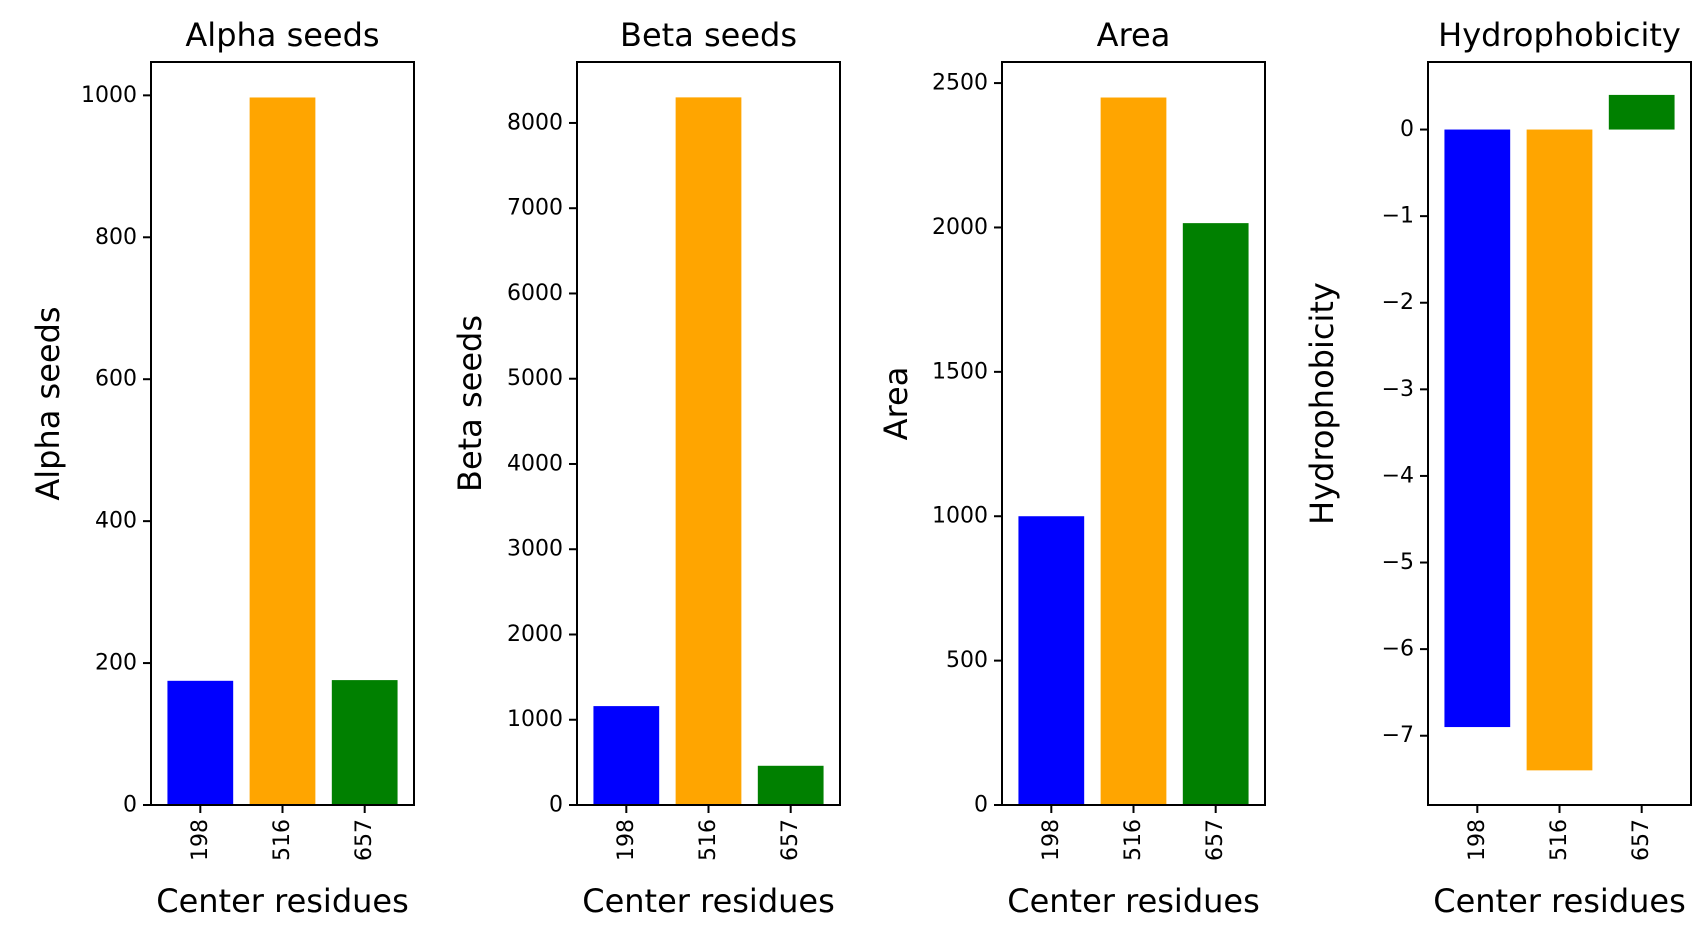 Image resolution: width=1706 pixels, height=937 pixels. Describe the element at coordinates (116, 379) in the screenshot. I see `y-tick-label: 600` at that location.